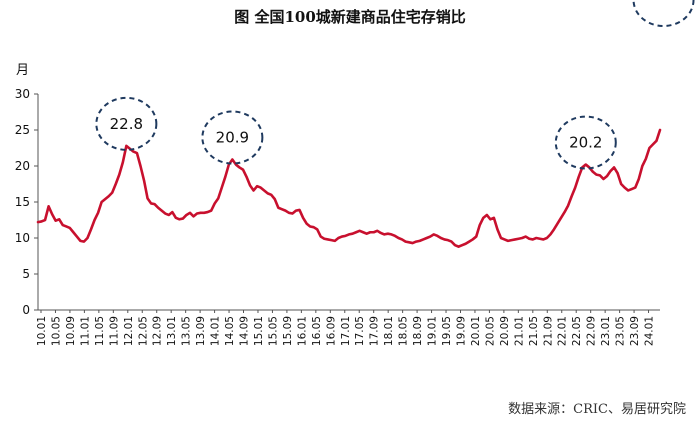 This screenshot has height=424, width=700. I want to click on y-tick-label: 15, so click(22, 202).